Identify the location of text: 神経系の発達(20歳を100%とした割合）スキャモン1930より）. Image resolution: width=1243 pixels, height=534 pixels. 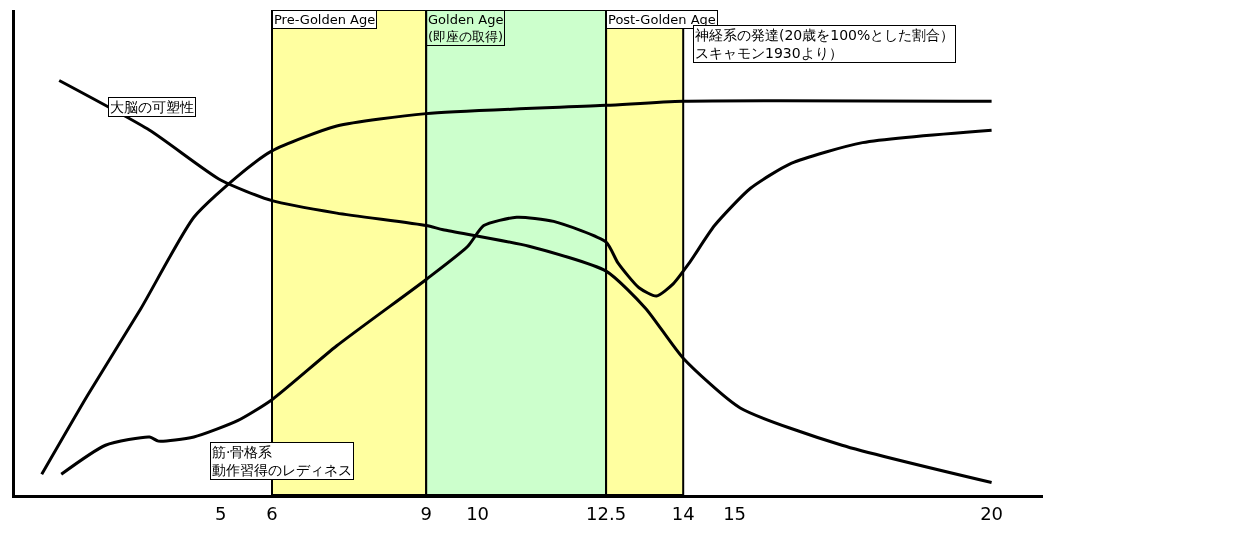
(825, 44).